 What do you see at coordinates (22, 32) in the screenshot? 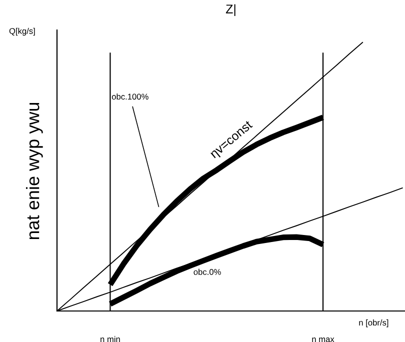
I see `y-axis-title: Q[kg/s]` at bounding box center [22, 32].